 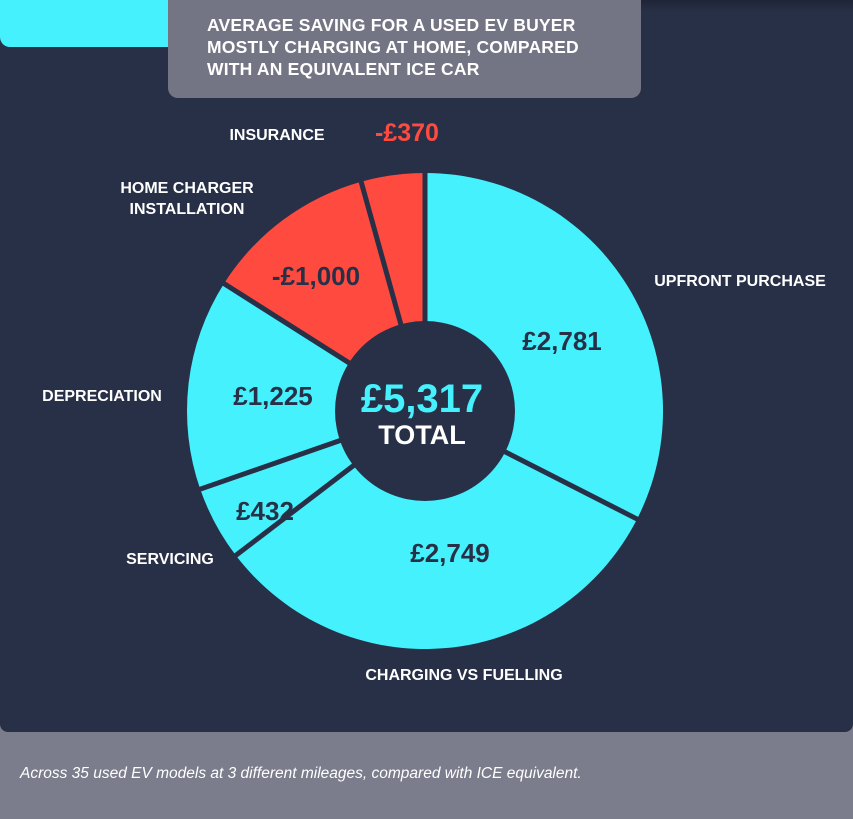 What do you see at coordinates (170, 559) in the screenshot?
I see `category-label-servicing: SERVICING` at bounding box center [170, 559].